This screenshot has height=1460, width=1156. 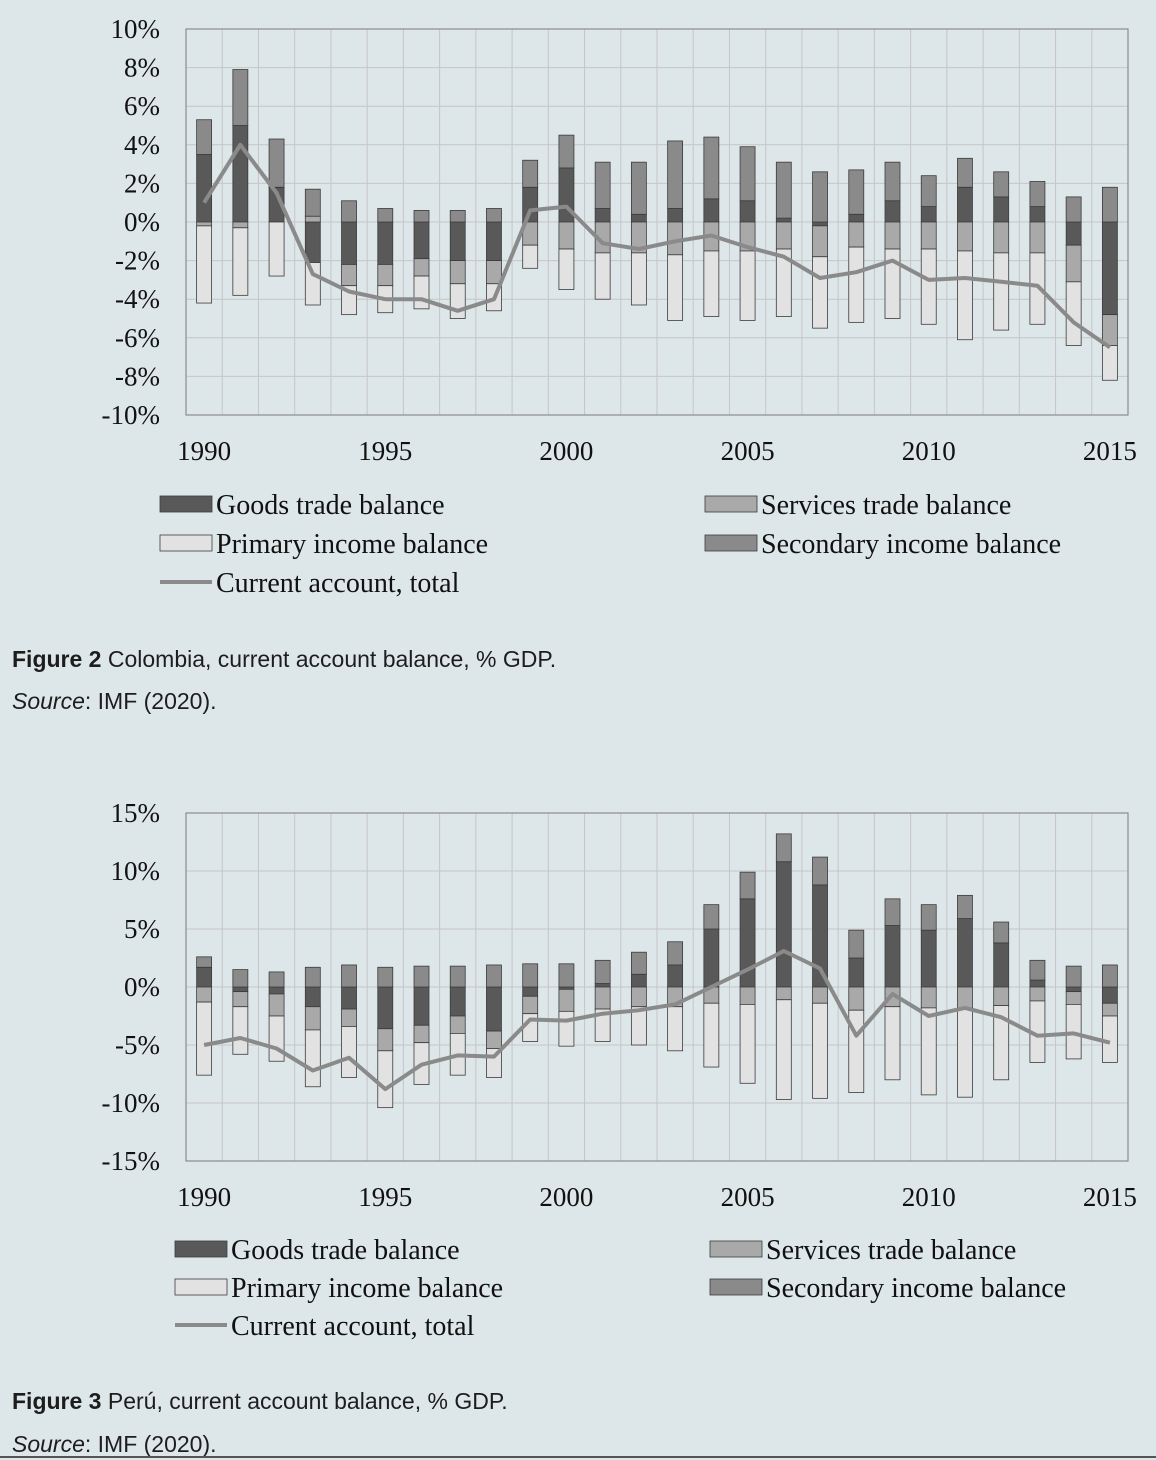 I want to click on legend-label: Services trade balance, so click(x=886, y=505).